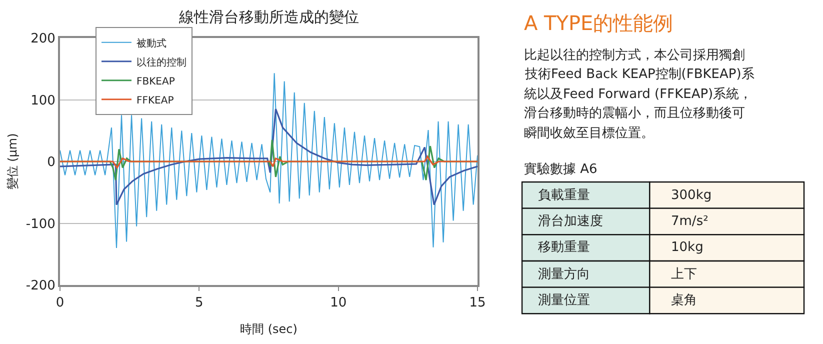  I want to click on x-axis-title: 時間 (sec), so click(269, 329).